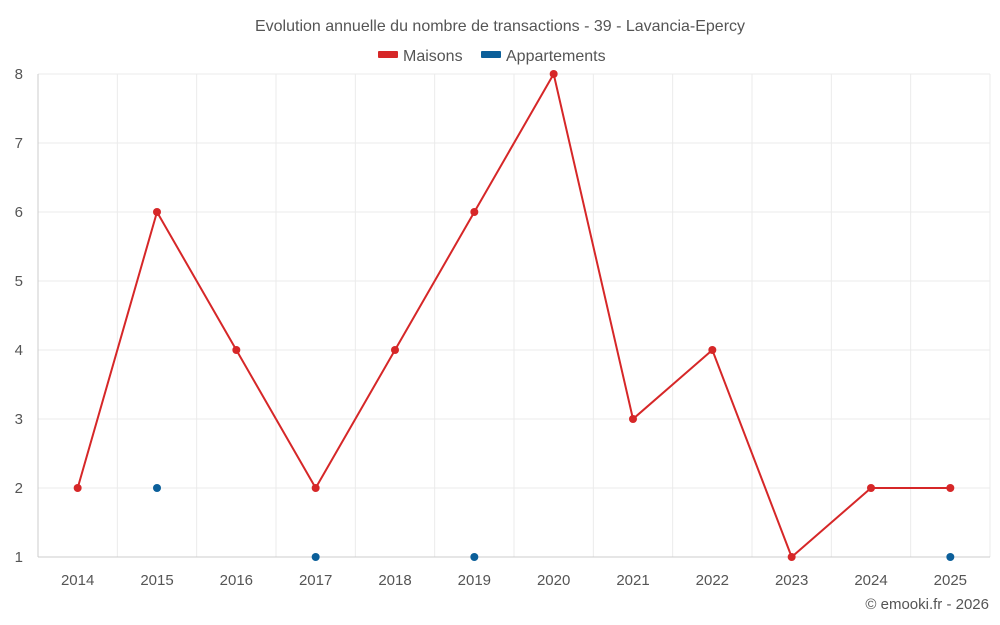 This screenshot has height=625, width=1000. Describe the element at coordinates (19, 316) in the screenshot. I see `y-axis-ticks: 1 2 3 4 5 6 7 8` at that location.